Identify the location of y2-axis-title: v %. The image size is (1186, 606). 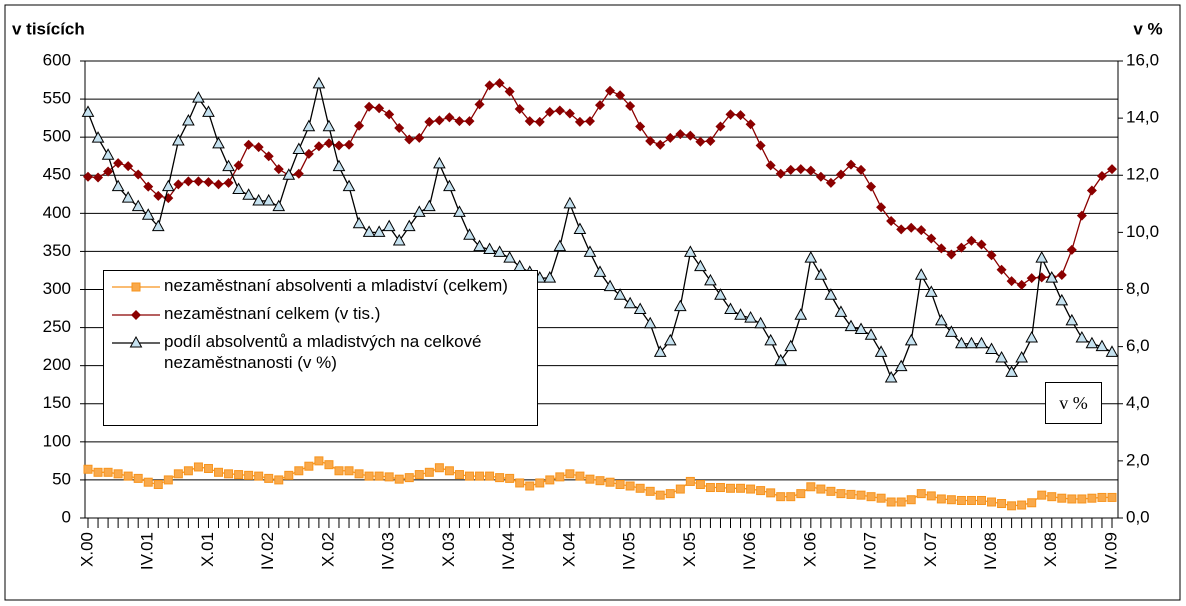
(1147, 28).